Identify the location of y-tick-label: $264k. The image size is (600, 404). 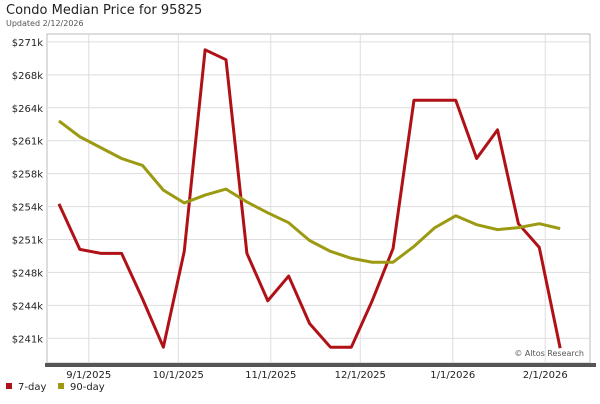
(27, 109).